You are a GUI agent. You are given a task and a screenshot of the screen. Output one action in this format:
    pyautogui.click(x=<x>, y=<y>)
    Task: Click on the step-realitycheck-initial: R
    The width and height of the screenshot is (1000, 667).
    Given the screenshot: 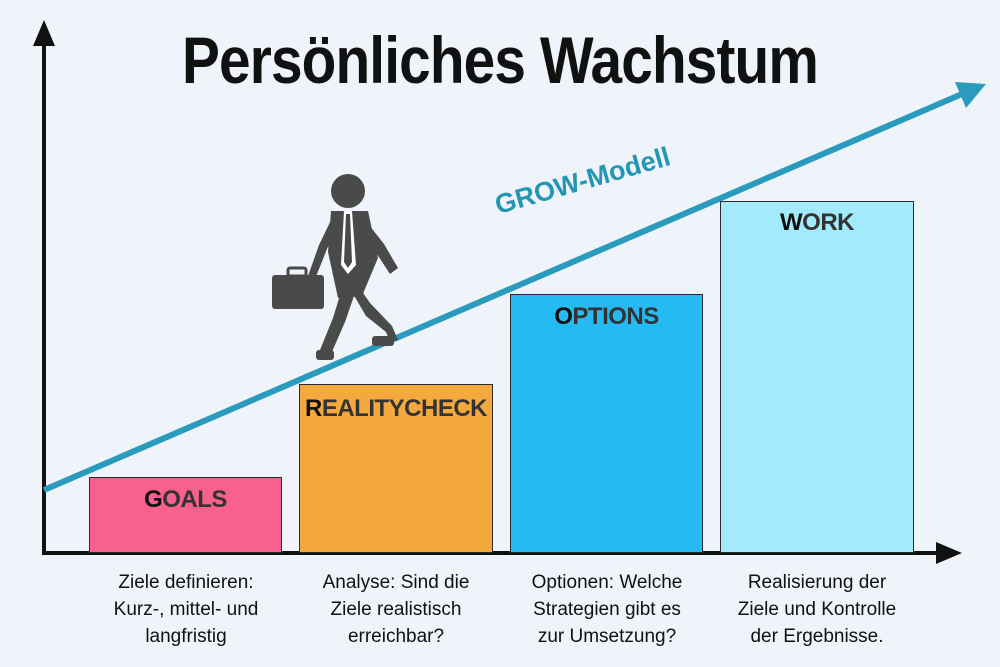 What is the action you would take?
    pyautogui.click(x=313, y=408)
    